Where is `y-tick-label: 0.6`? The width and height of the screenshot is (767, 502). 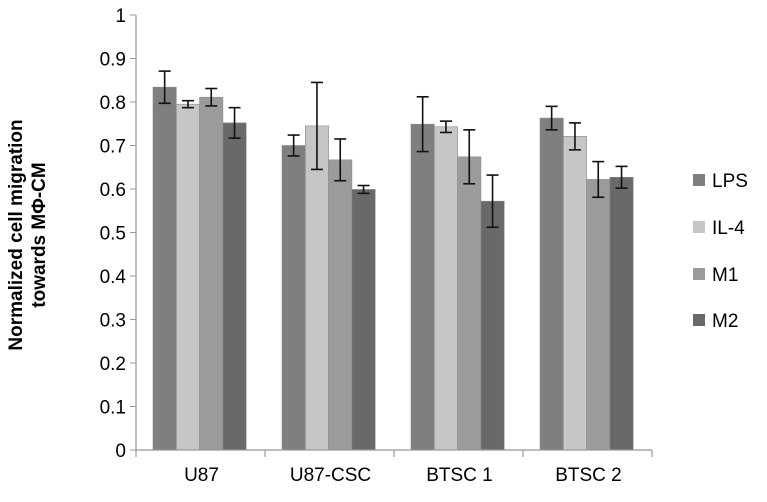
y-tick-label: 0.6 is located at coordinates (113, 190).